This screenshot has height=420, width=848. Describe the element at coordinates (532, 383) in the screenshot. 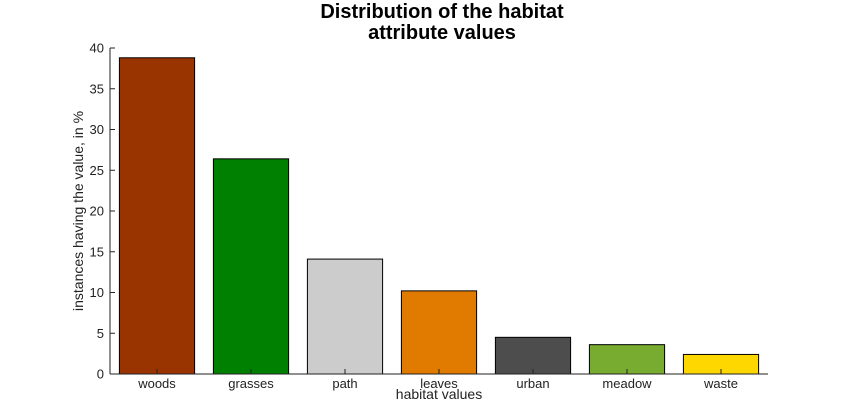

I see `x-tick-label-urban: urban` at that location.